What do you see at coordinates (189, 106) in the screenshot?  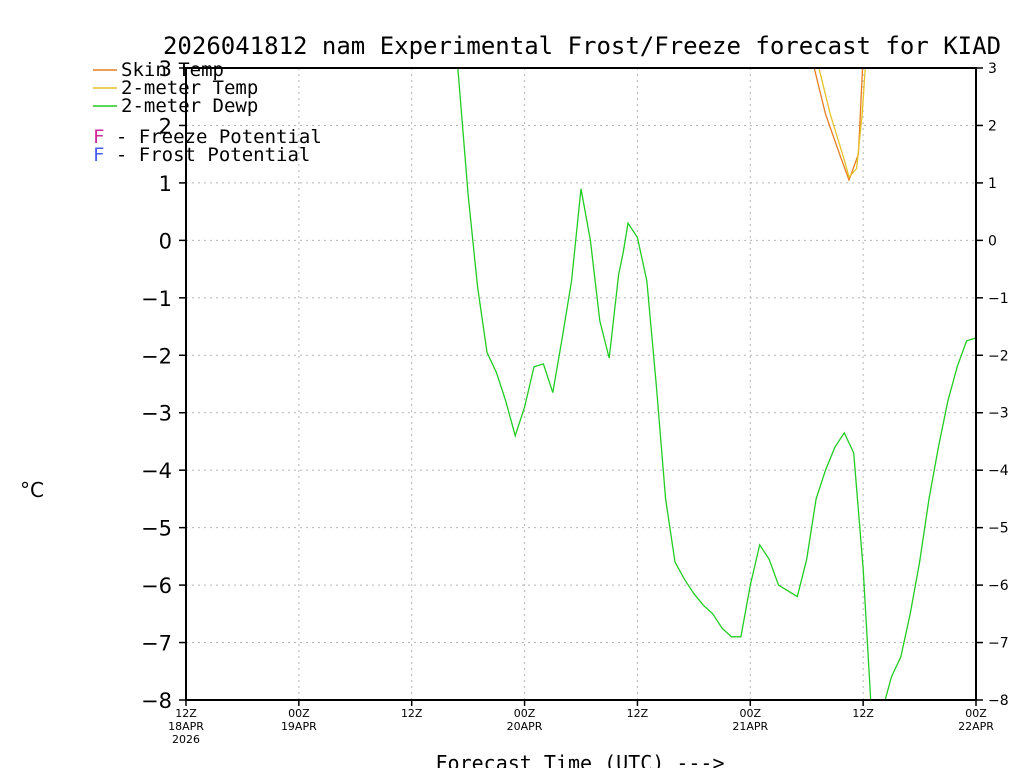 I see `legend-label: 2-meter Dewp` at bounding box center [189, 106].